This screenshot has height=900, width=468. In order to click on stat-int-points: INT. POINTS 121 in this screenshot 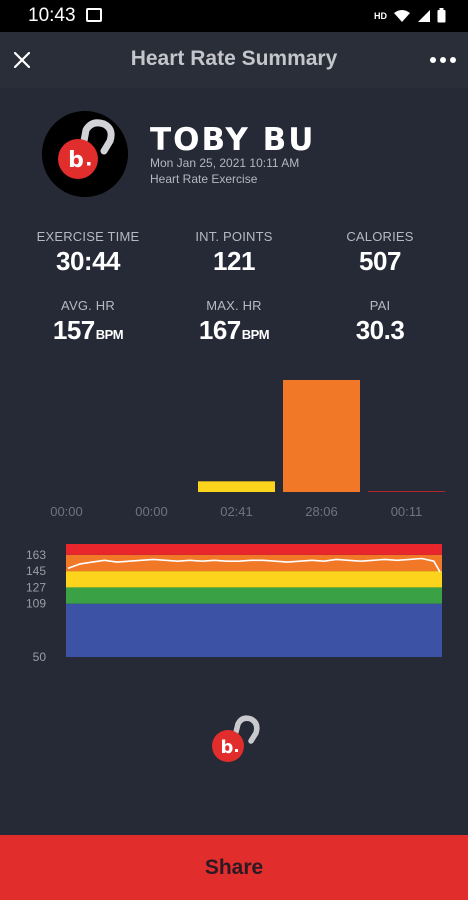, I will do `click(234, 253)`.